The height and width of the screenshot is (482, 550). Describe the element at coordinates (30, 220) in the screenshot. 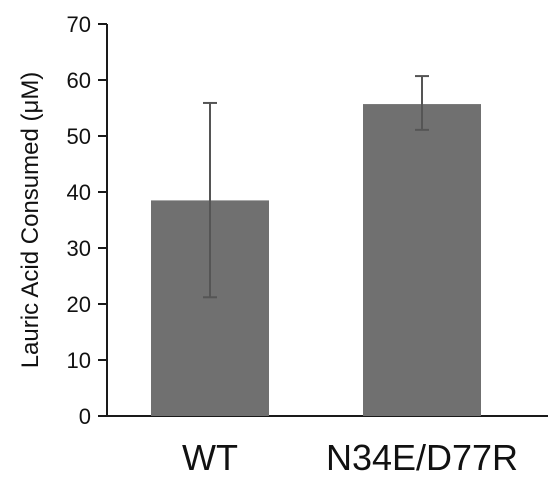

I see `y-axis-title: Lauric Acid Consumed (μM)` at that location.